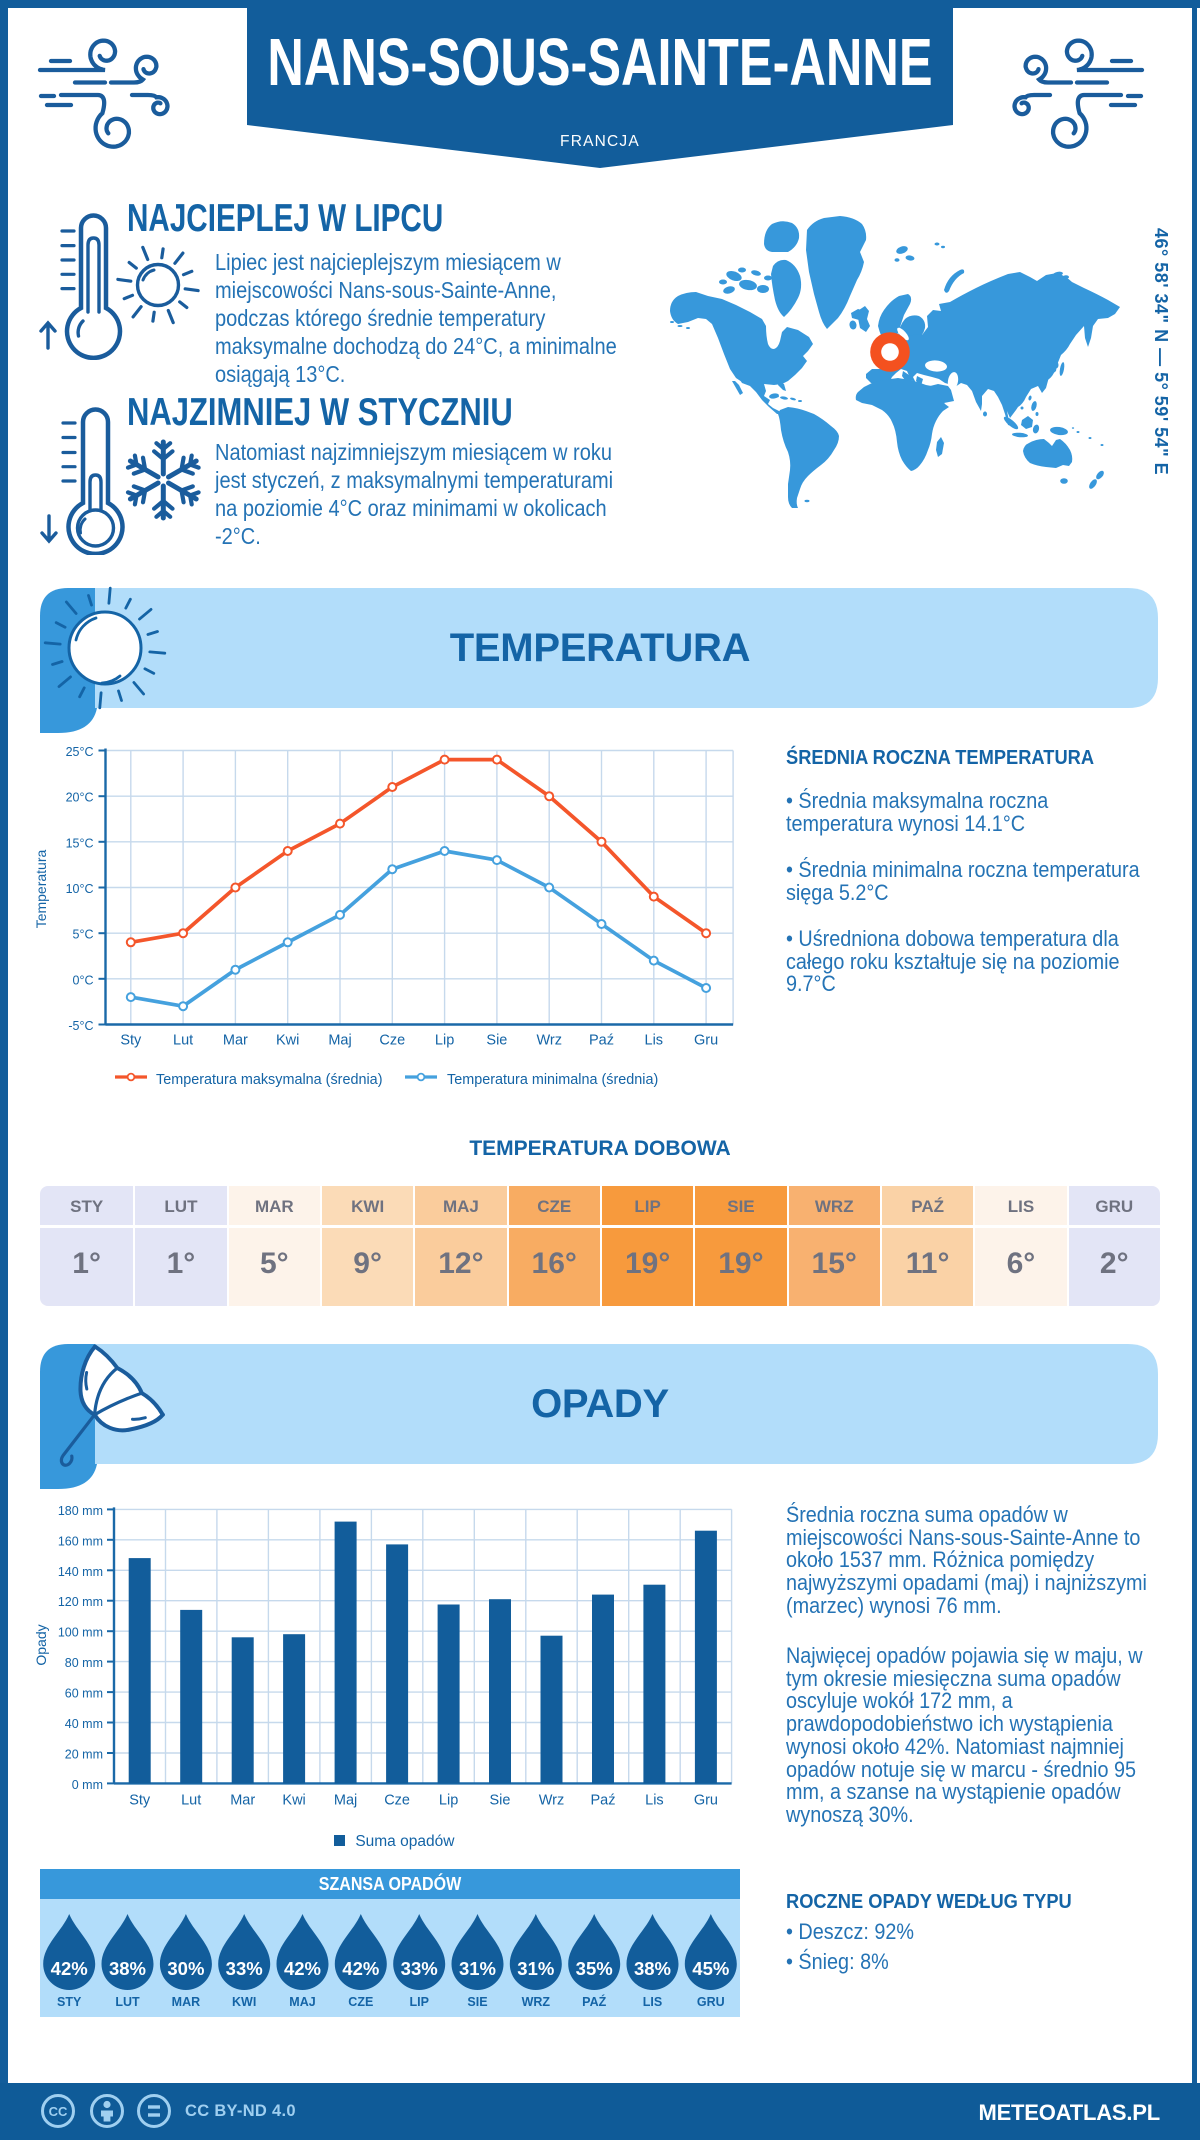  Describe the element at coordinates (536, 2002) in the screenshot. I see `svg-text: WRZ` at that location.